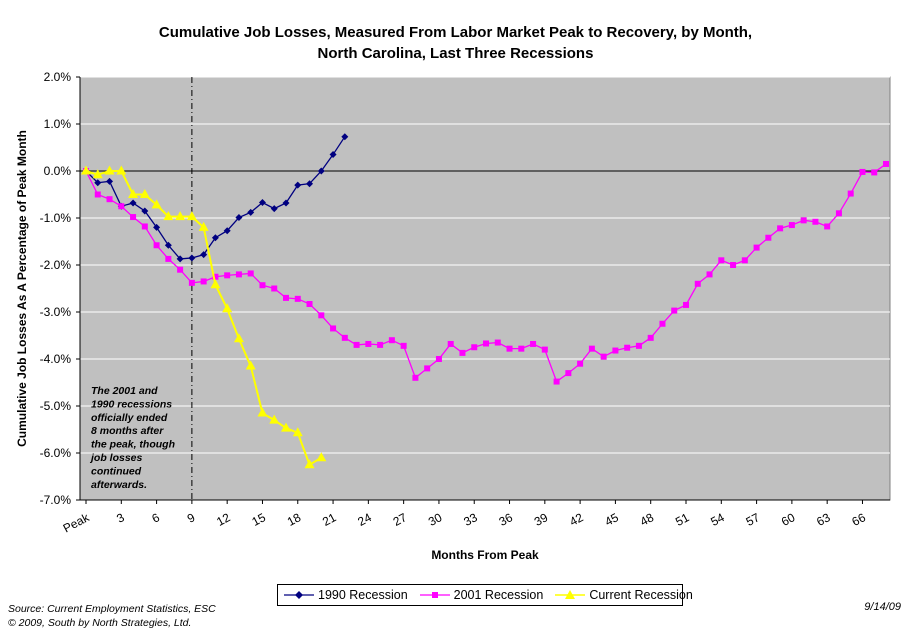  Describe the element at coordinates (682, 519) in the screenshot. I see `x-tick-label: 51` at that location.